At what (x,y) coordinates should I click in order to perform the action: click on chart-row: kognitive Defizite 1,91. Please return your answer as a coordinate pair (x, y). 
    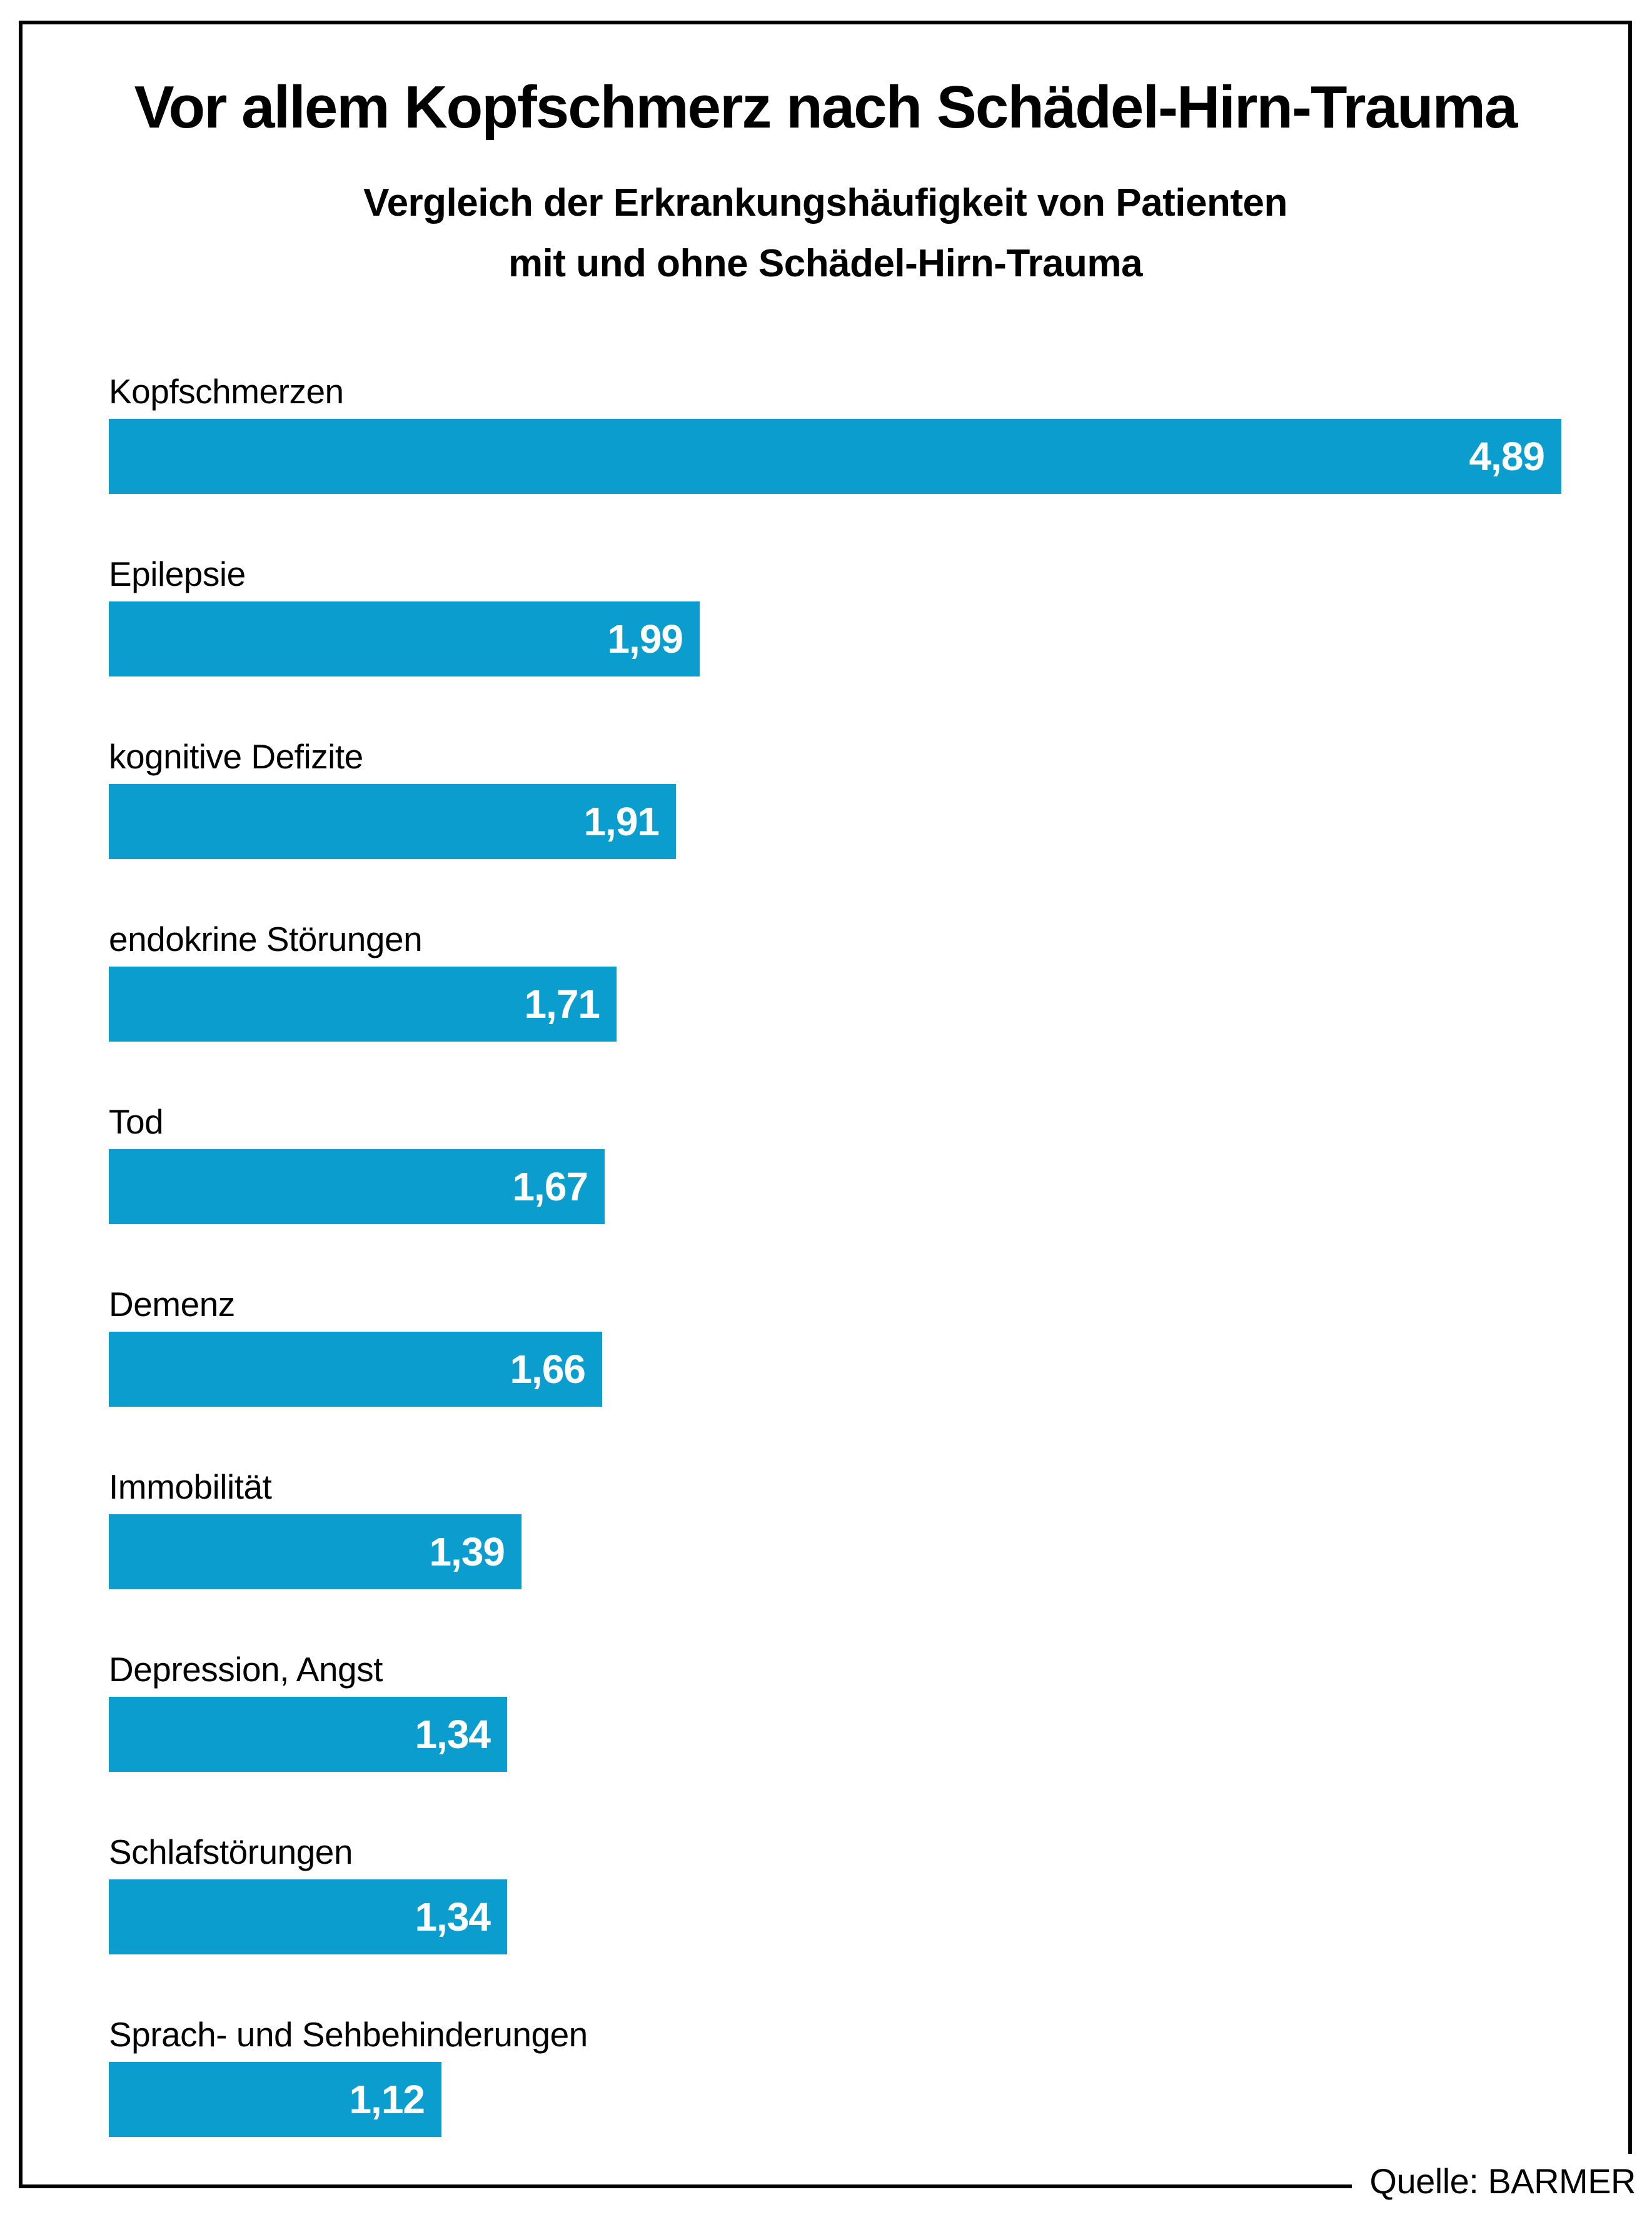
    Looking at the image, I should click on (856, 797).